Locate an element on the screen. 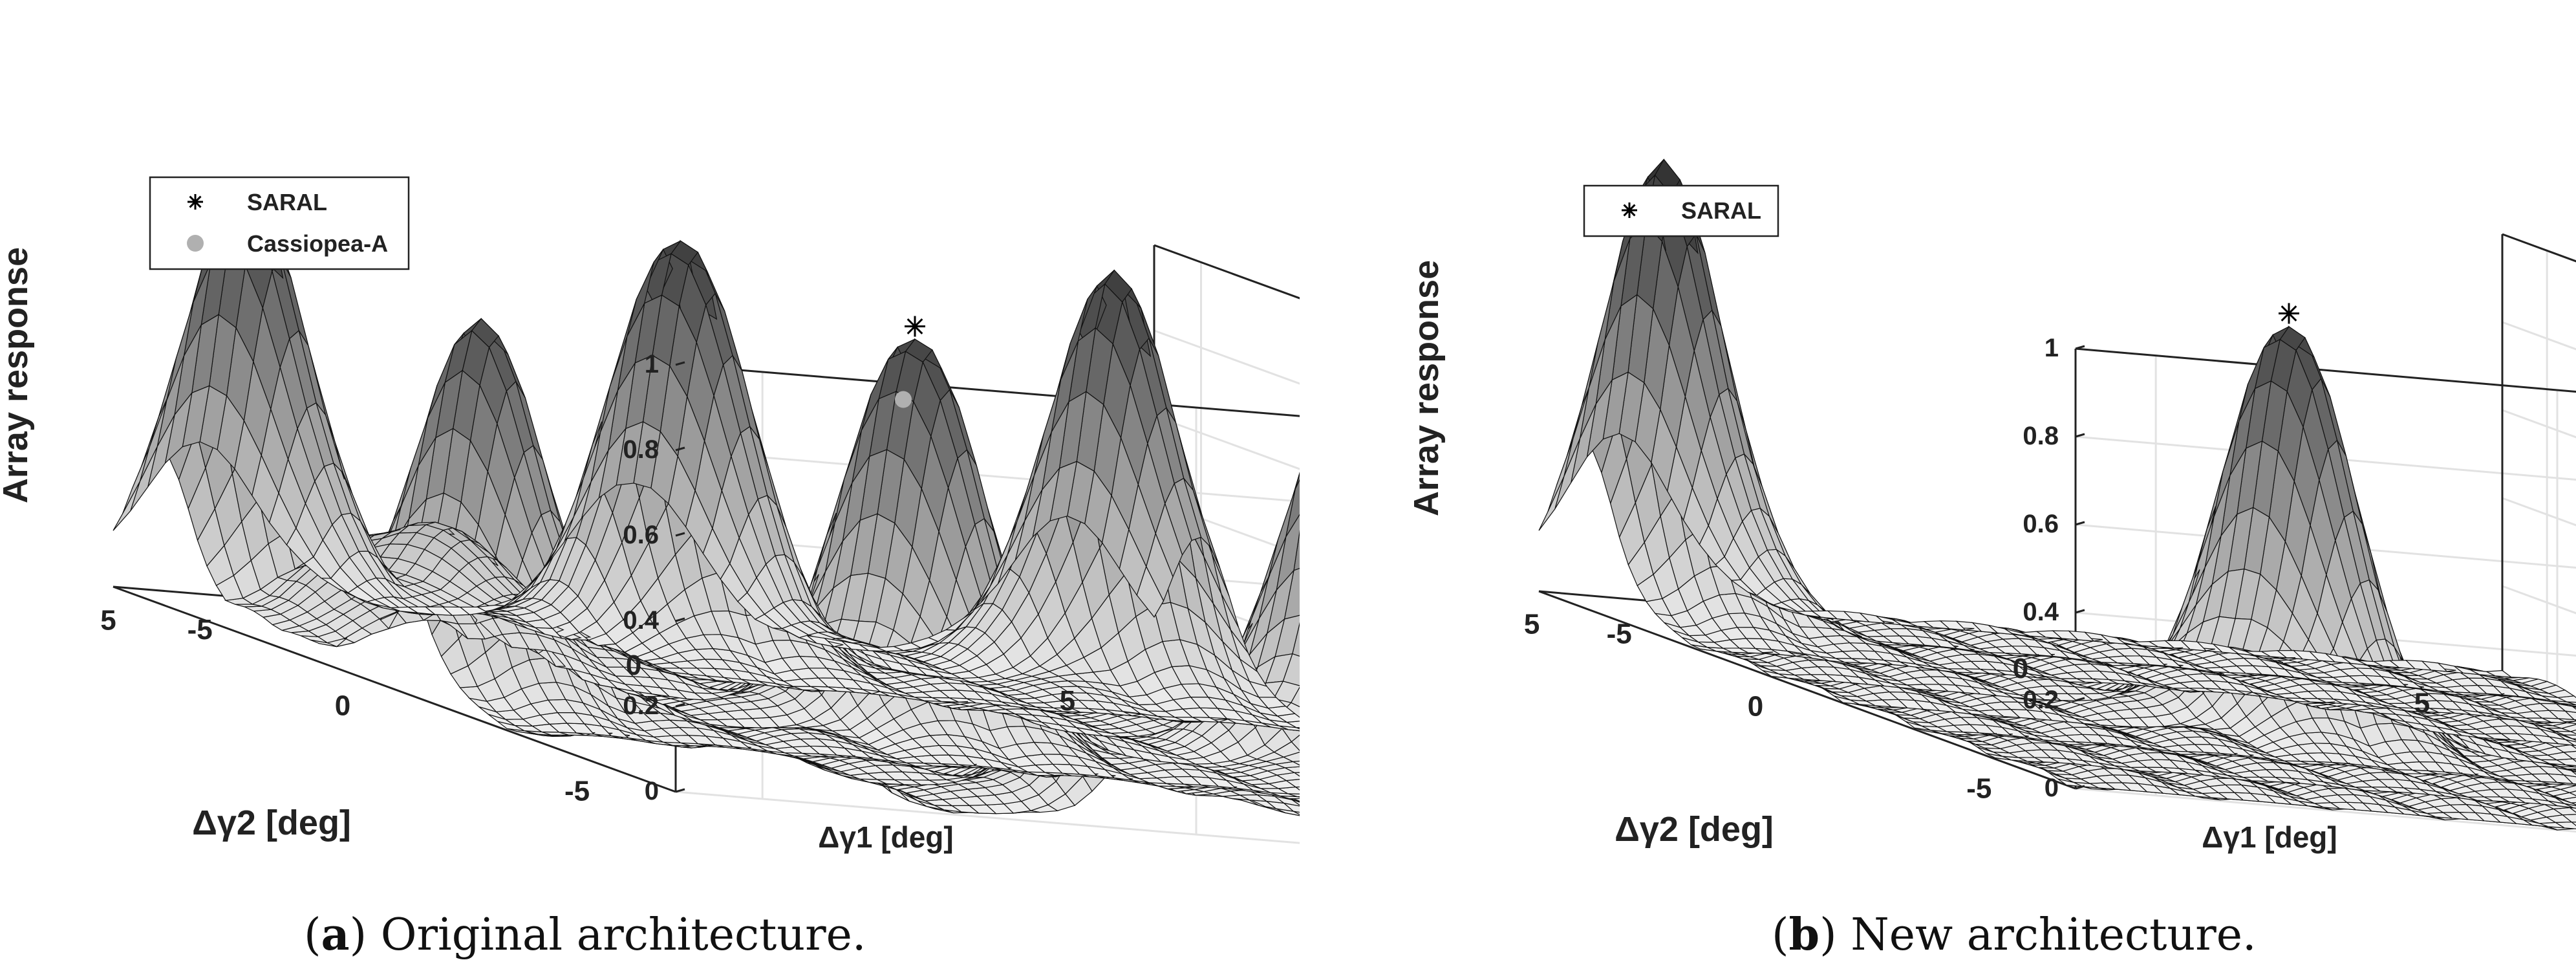 The width and height of the screenshot is (2576, 971). surface-patch is located at coordinates (126, 506).